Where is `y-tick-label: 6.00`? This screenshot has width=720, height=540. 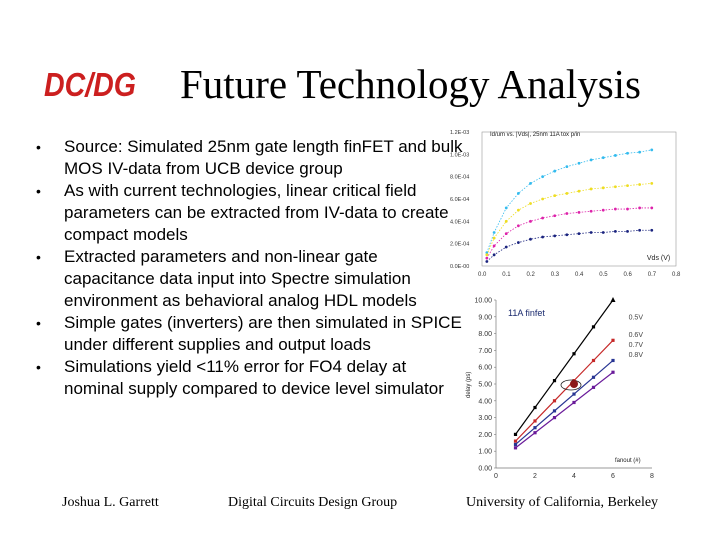
y-tick-label: 6.00 is located at coordinates (485, 368).